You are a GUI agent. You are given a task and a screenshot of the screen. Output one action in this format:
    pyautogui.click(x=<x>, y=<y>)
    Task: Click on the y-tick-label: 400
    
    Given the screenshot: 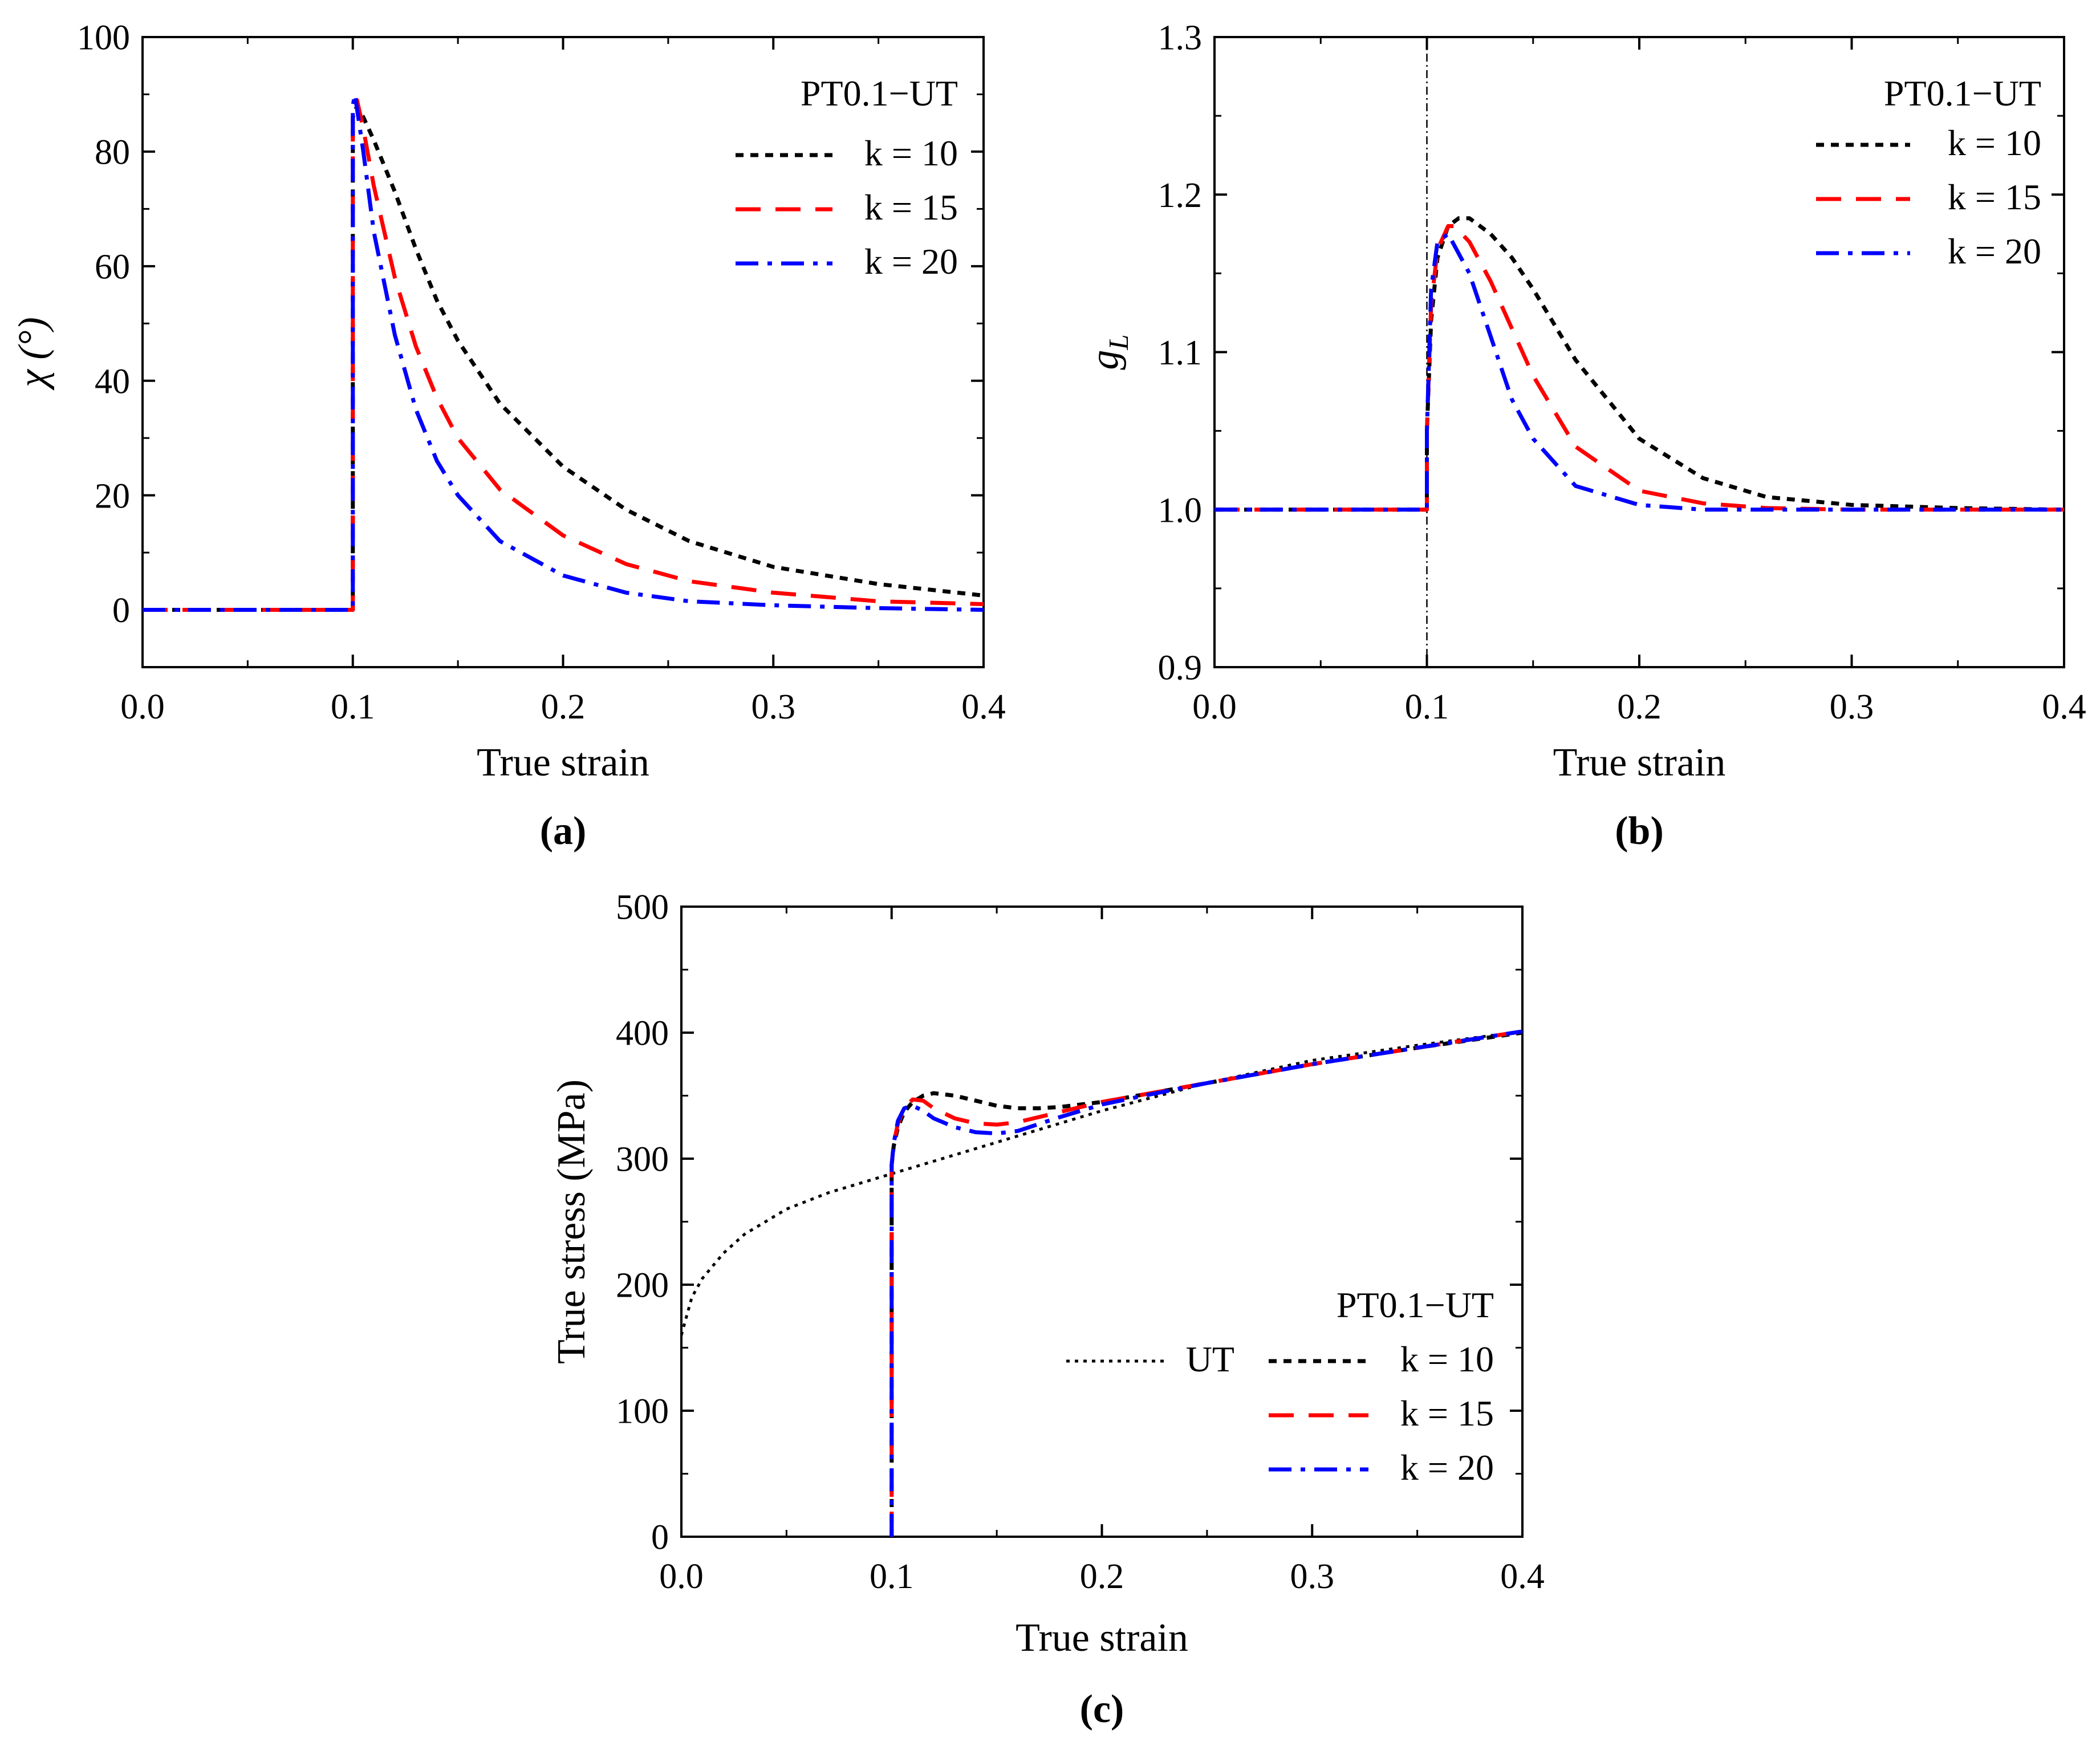 What is the action you would take?
    pyautogui.click(x=642, y=1034)
    